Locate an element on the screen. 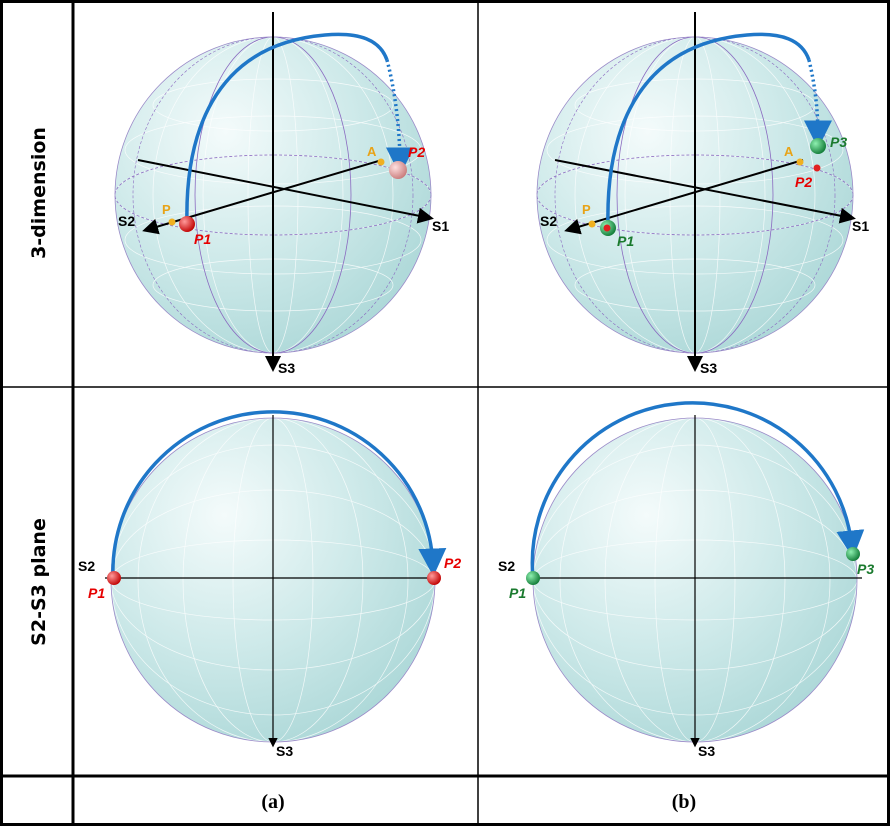 The width and height of the screenshot is (890, 826). row-label-3d: 3-dimension is located at coordinates (39, 193).